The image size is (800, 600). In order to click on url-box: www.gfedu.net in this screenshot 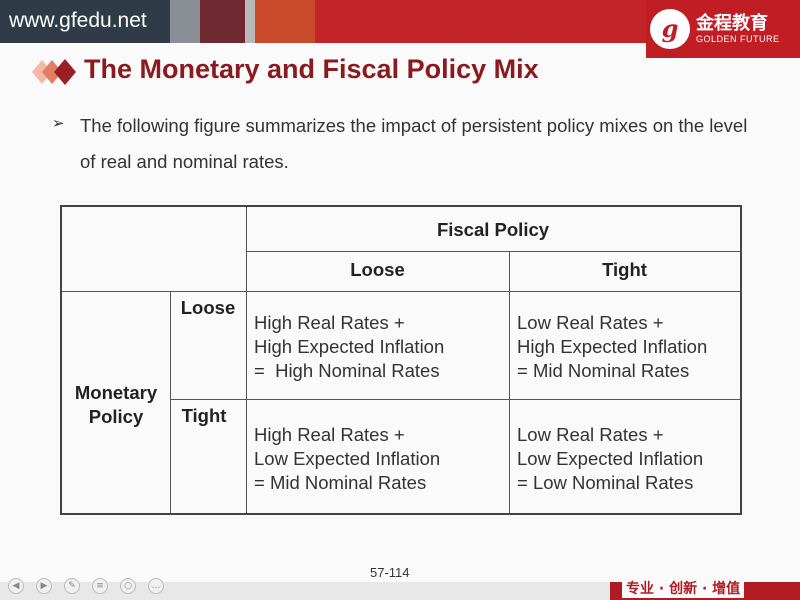, I will do `click(85, 21)`.